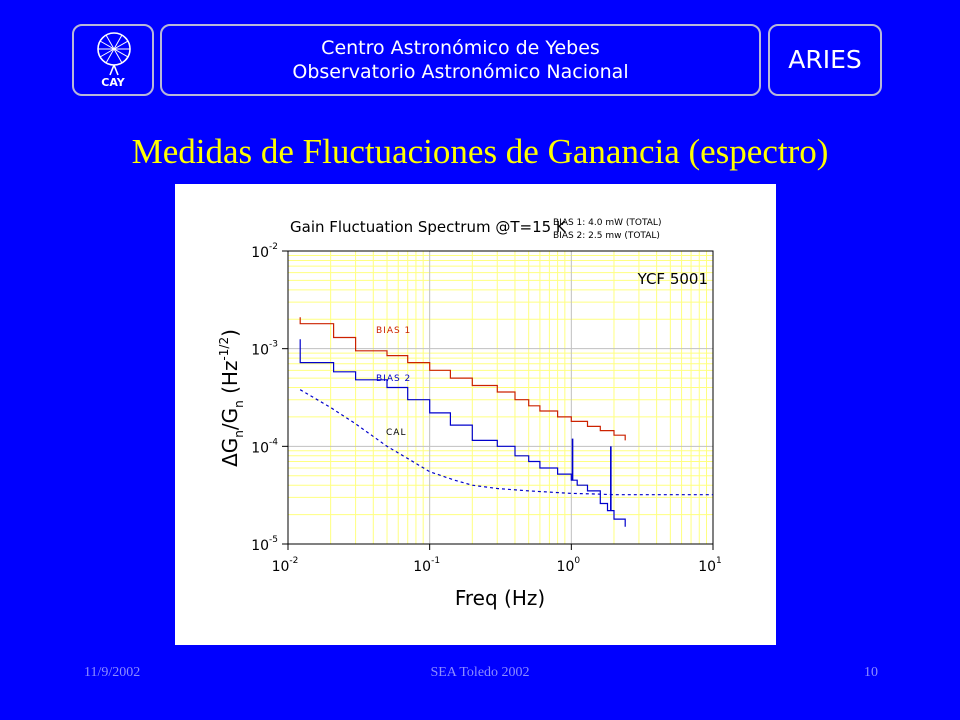  I want to click on series-label-bias-2: BIAS 2, so click(393, 379).